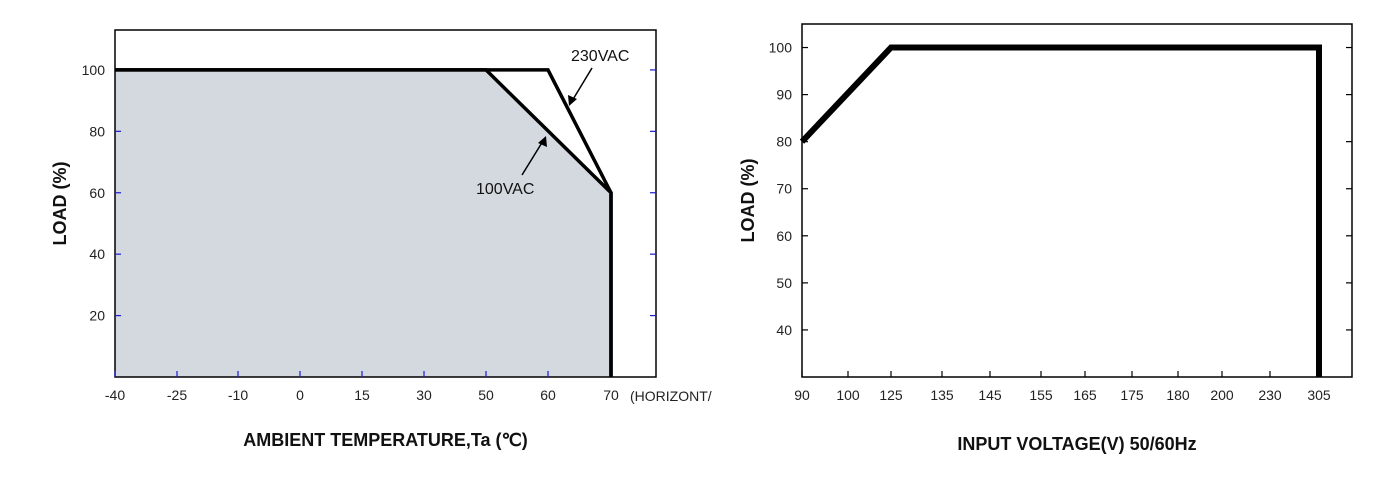 The width and height of the screenshot is (1400, 479). I want to click on y-tick-label: 90, so click(784, 95).